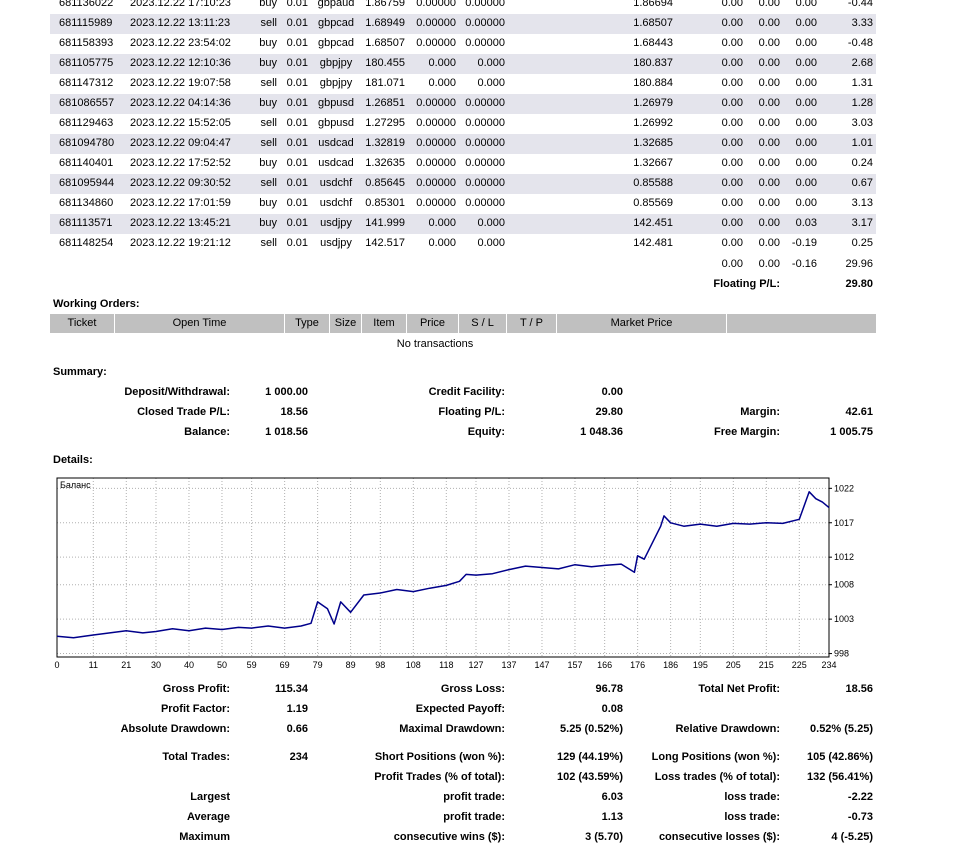 The height and width of the screenshot is (846, 955). Describe the element at coordinates (449, 837) in the screenshot. I see `max-consecutive-wins-label: consecutive wins ($):` at that location.